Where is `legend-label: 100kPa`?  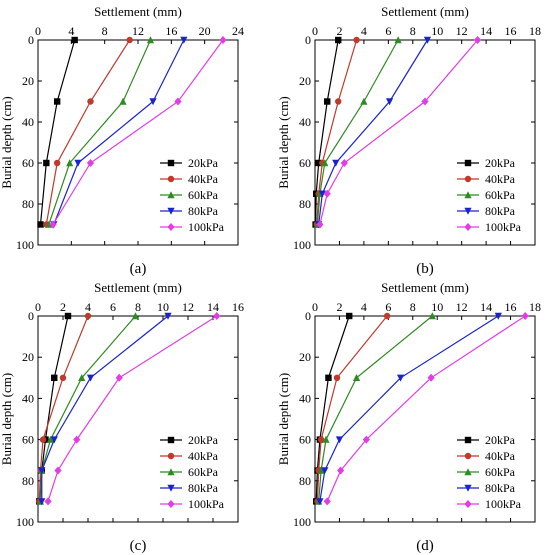
legend-label: 100kPa is located at coordinates (206, 504).